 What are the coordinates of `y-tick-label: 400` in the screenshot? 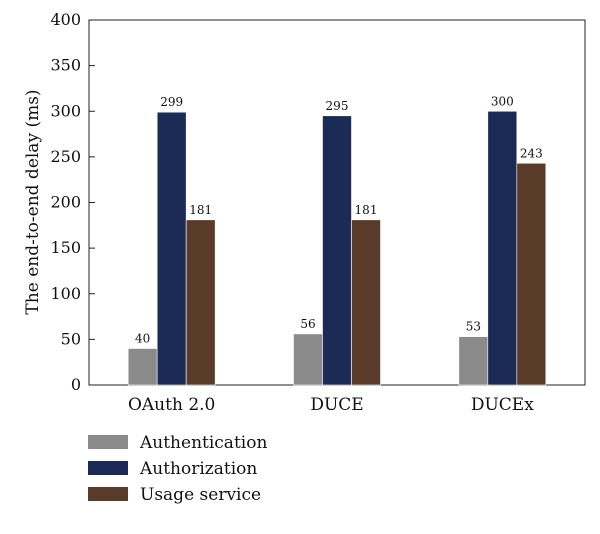 It's located at (65, 19).